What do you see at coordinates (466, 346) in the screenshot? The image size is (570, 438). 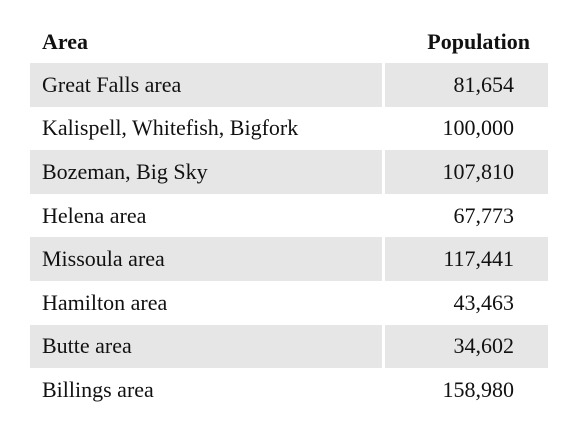 I see `population-cell: 34,602` at bounding box center [466, 346].